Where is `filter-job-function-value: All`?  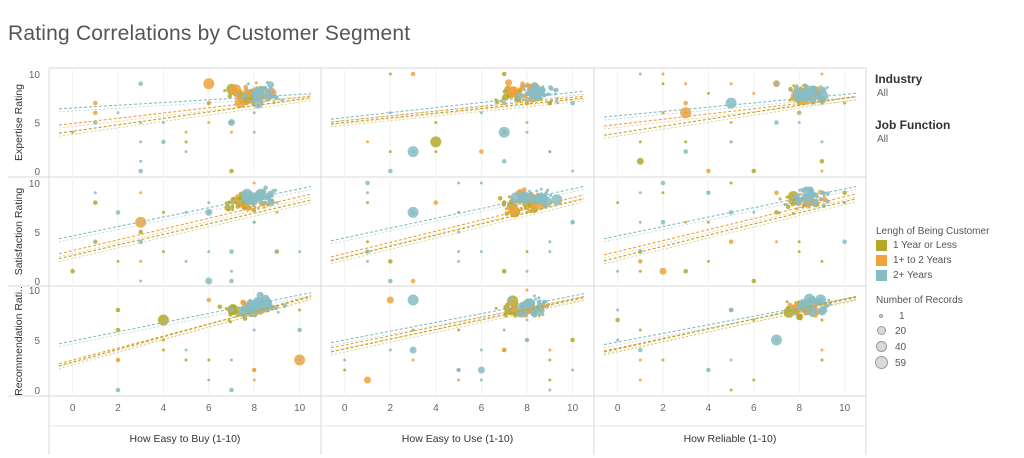
filter-job-function-value: All is located at coordinates (883, 139).